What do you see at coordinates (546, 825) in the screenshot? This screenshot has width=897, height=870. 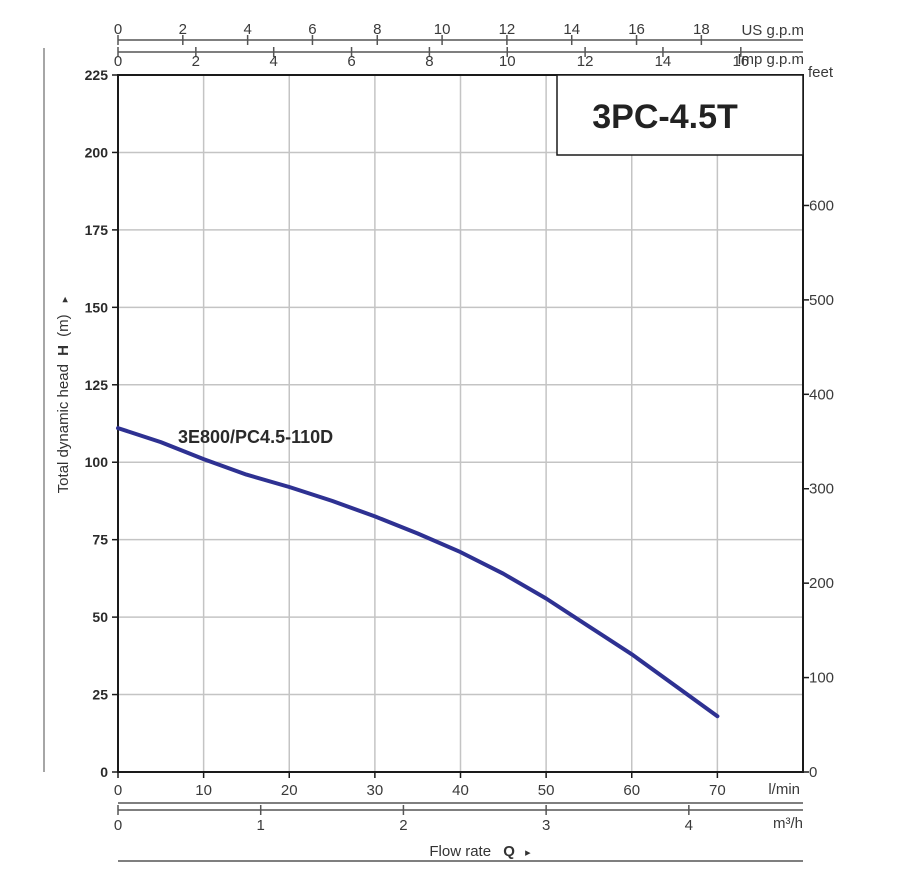 I see `secondary-tick-label: 3` at bounding box center [546, 825].